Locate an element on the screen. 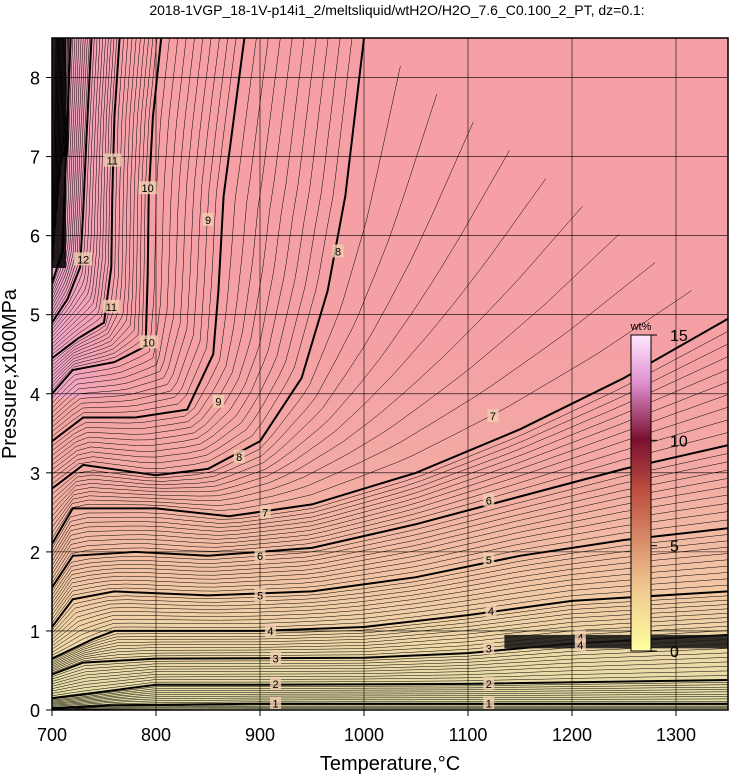  contour-label: 7 is located at coordinates (493, 415).